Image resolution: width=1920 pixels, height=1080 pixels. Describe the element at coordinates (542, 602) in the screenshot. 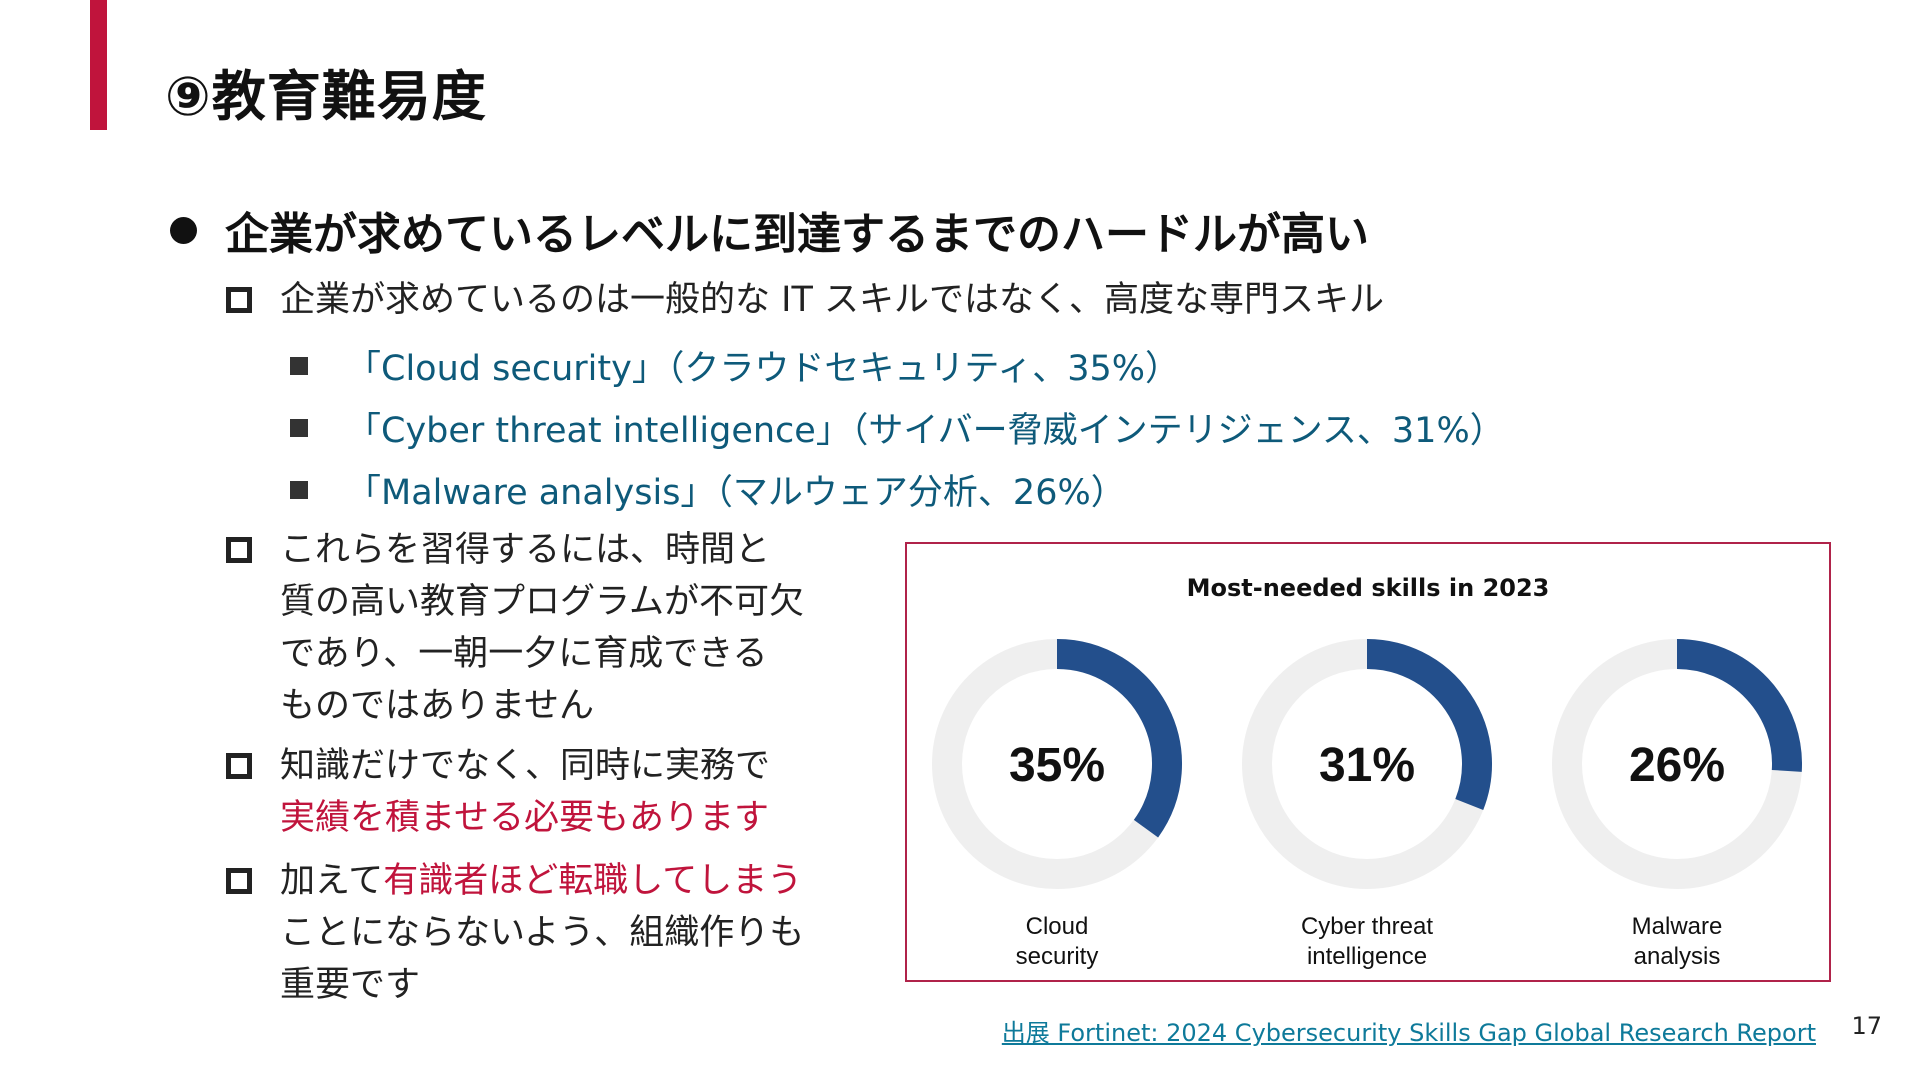

I see `point-2-line: 質の高い教育プログラムが不可欠` at that location.